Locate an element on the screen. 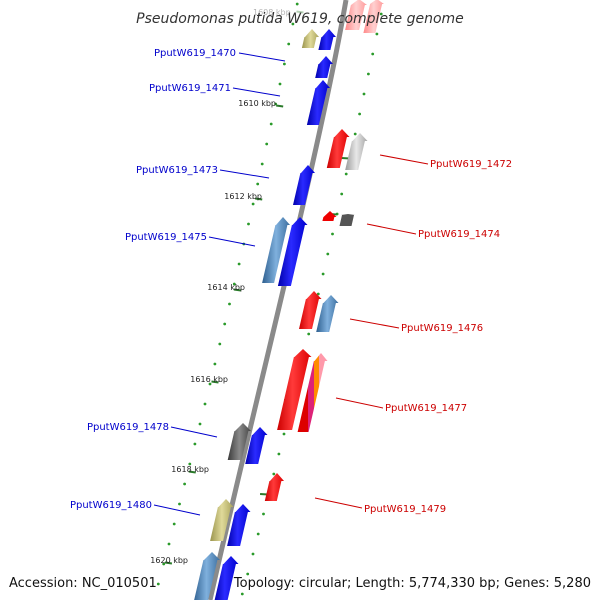 Image resolution: width=600 pixels, height=600 pixels. gene-label-PputW619_1478: PputW619_1478 is located at coordinates (128, 427).